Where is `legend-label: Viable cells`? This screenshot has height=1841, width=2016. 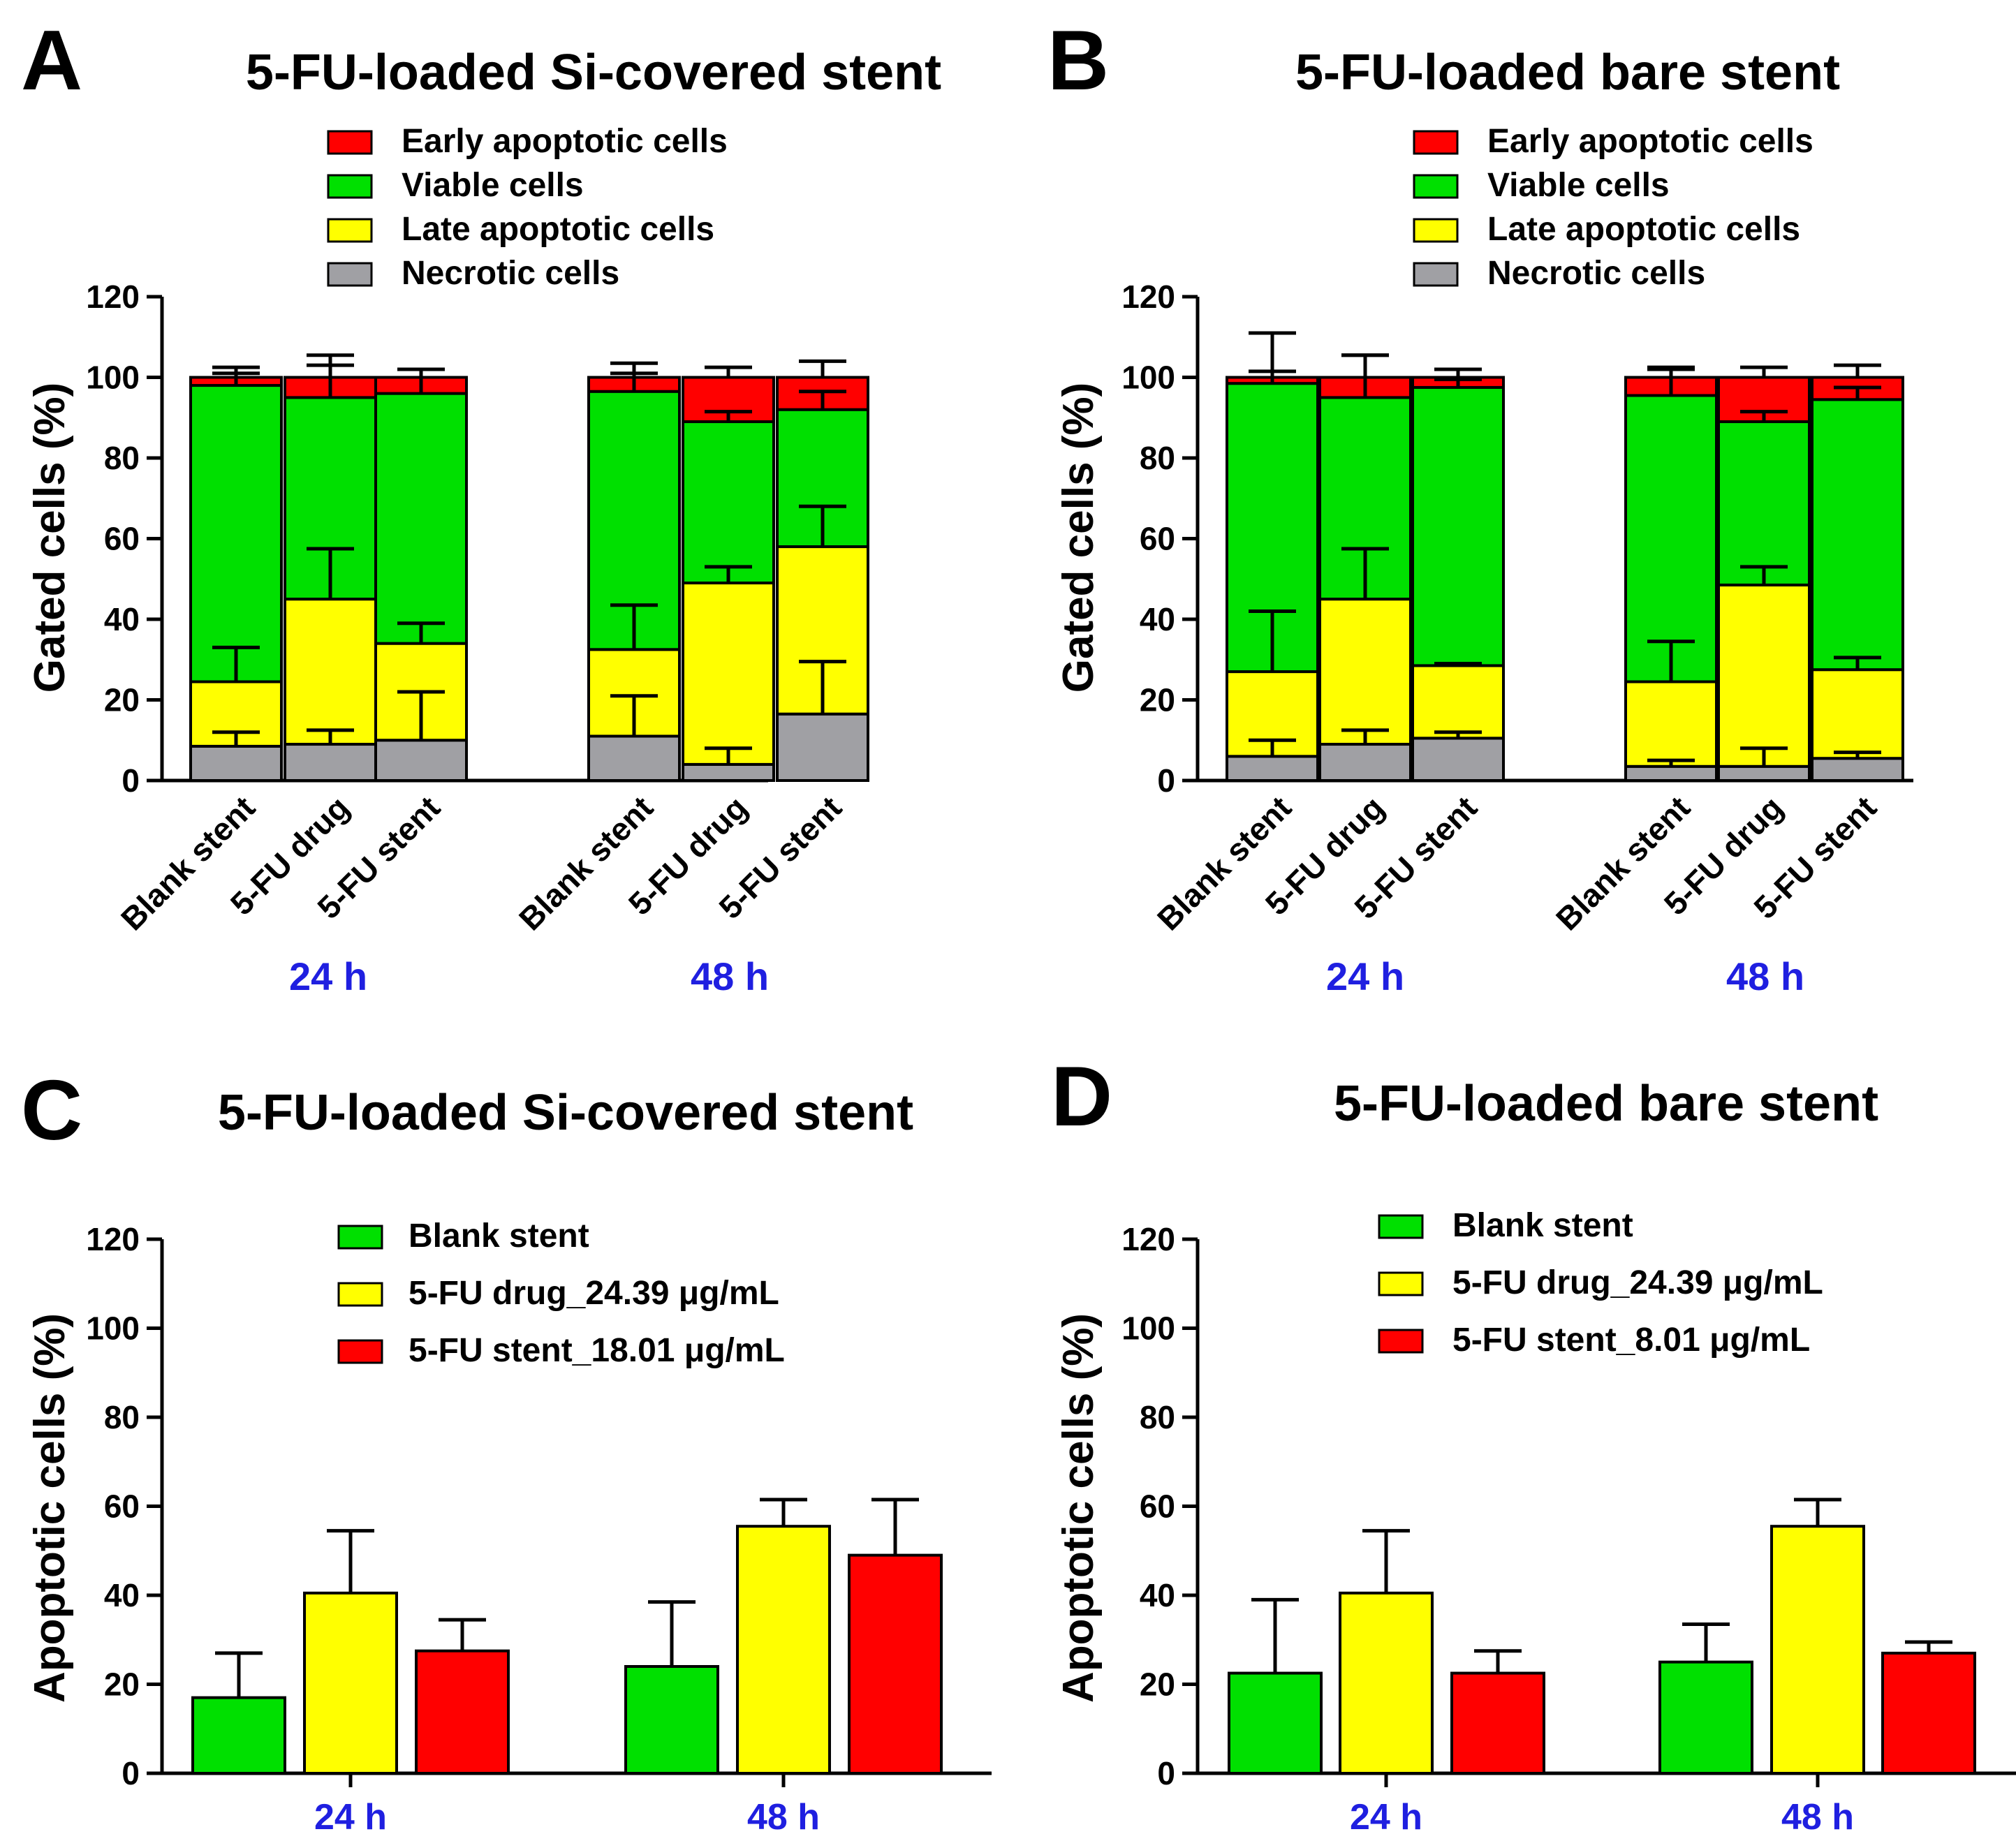
legend-label: Viable cells is located at coordinates (1578, 185).